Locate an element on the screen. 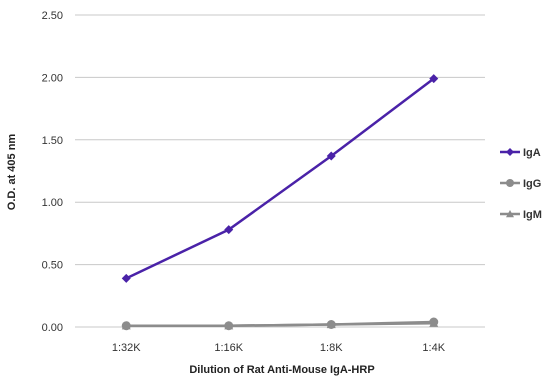 The image size is (560, 381). legend: IgA IgG IgM is located at coordinates (521, 184).